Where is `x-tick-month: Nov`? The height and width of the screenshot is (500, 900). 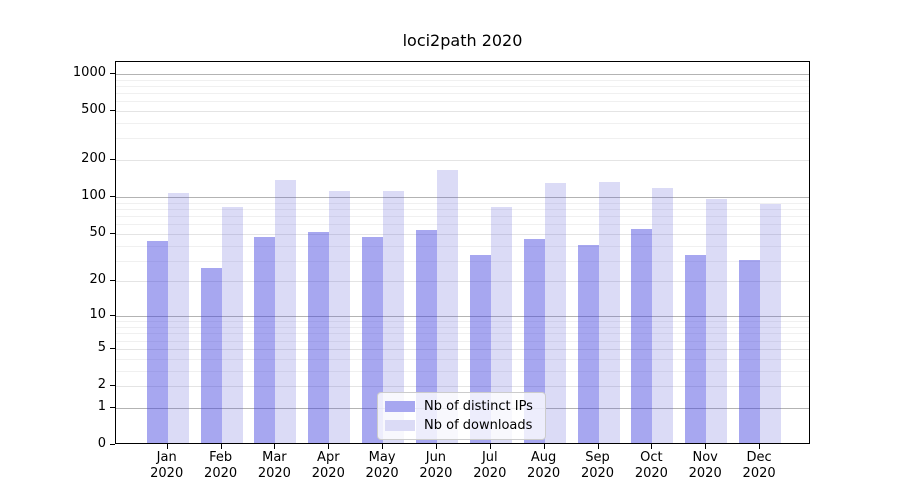
x-tick-month: Nov is located at coordinates (705, 457).